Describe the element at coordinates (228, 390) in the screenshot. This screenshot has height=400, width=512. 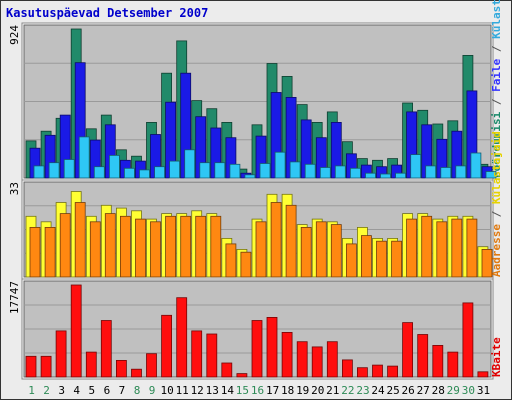
I see `x-tick-label: 14` at that location.